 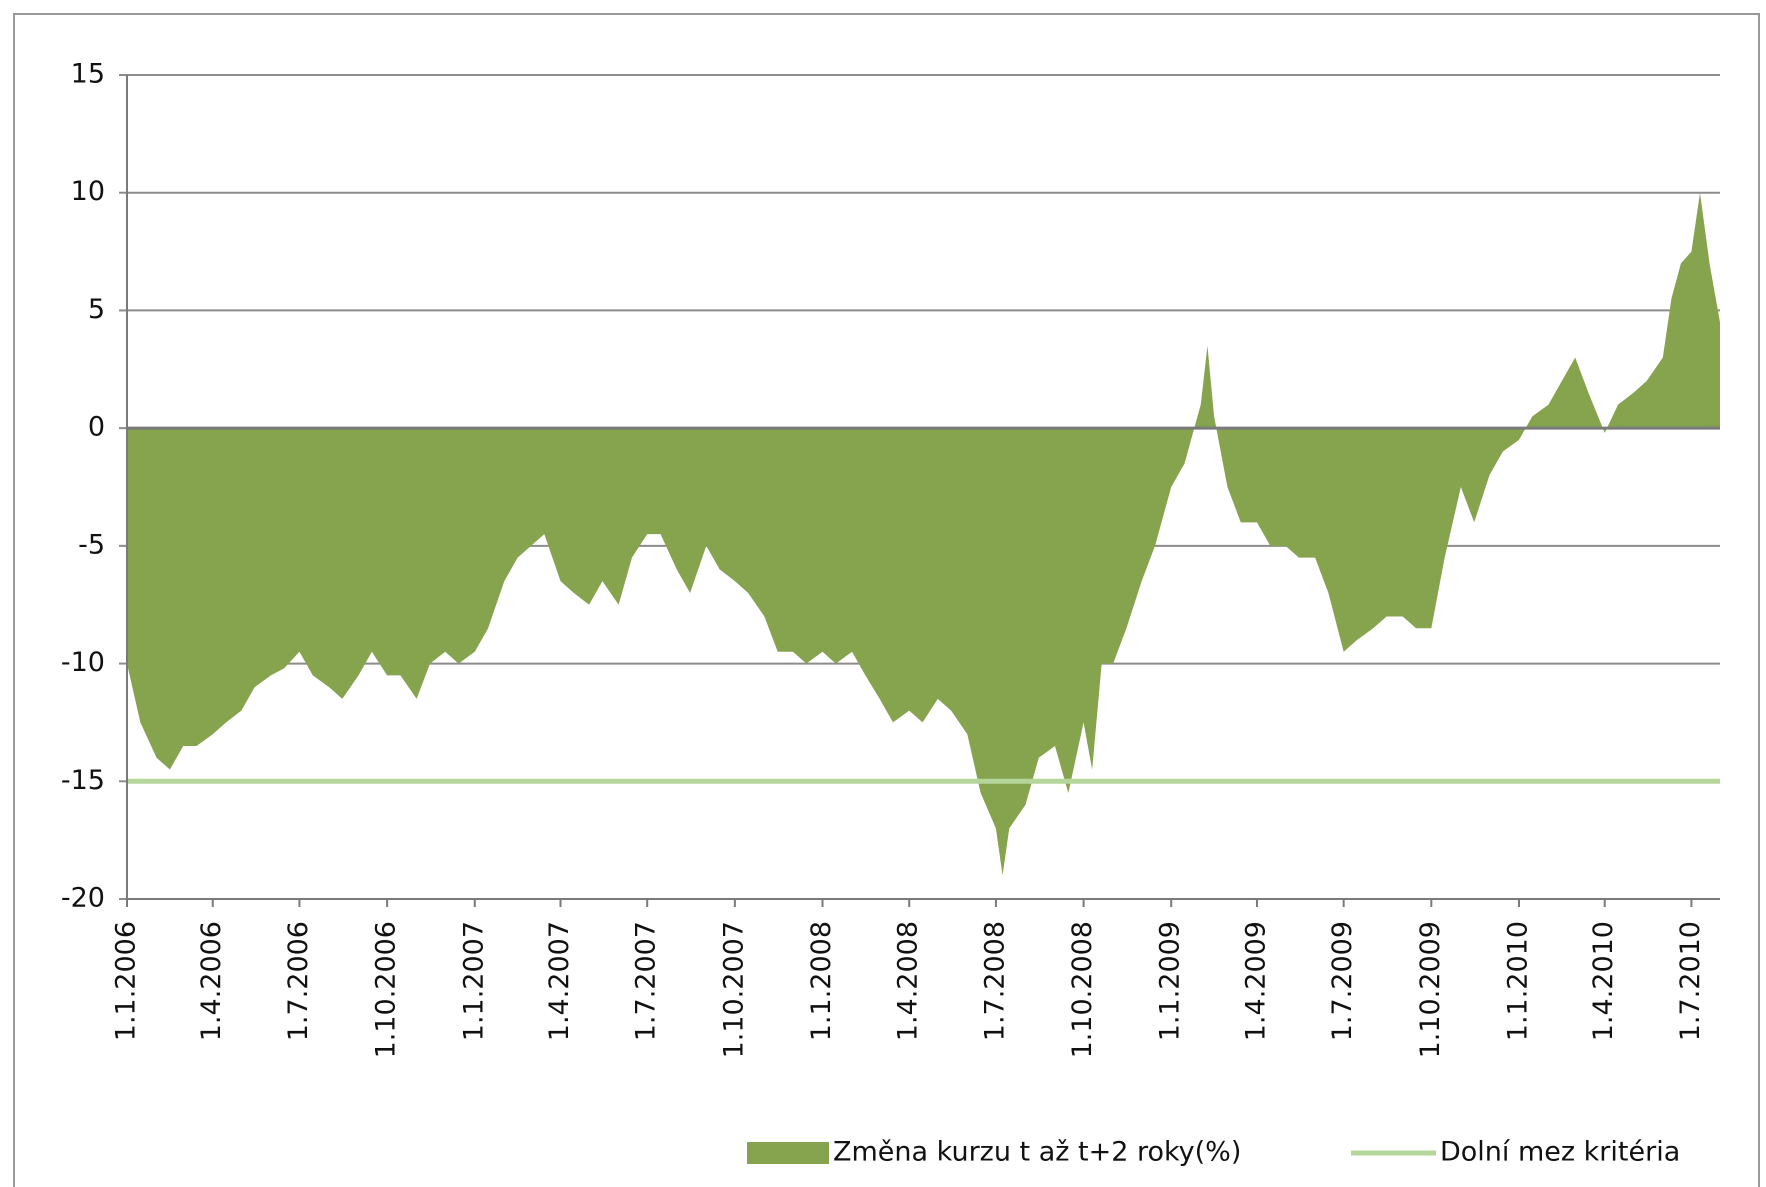 What do you see at coordinates (1037, 1152) in the screenshot?
I see `legend-label: Změna kurzu t až t+2 roky(%)` at bounding box center [1037, 1152].